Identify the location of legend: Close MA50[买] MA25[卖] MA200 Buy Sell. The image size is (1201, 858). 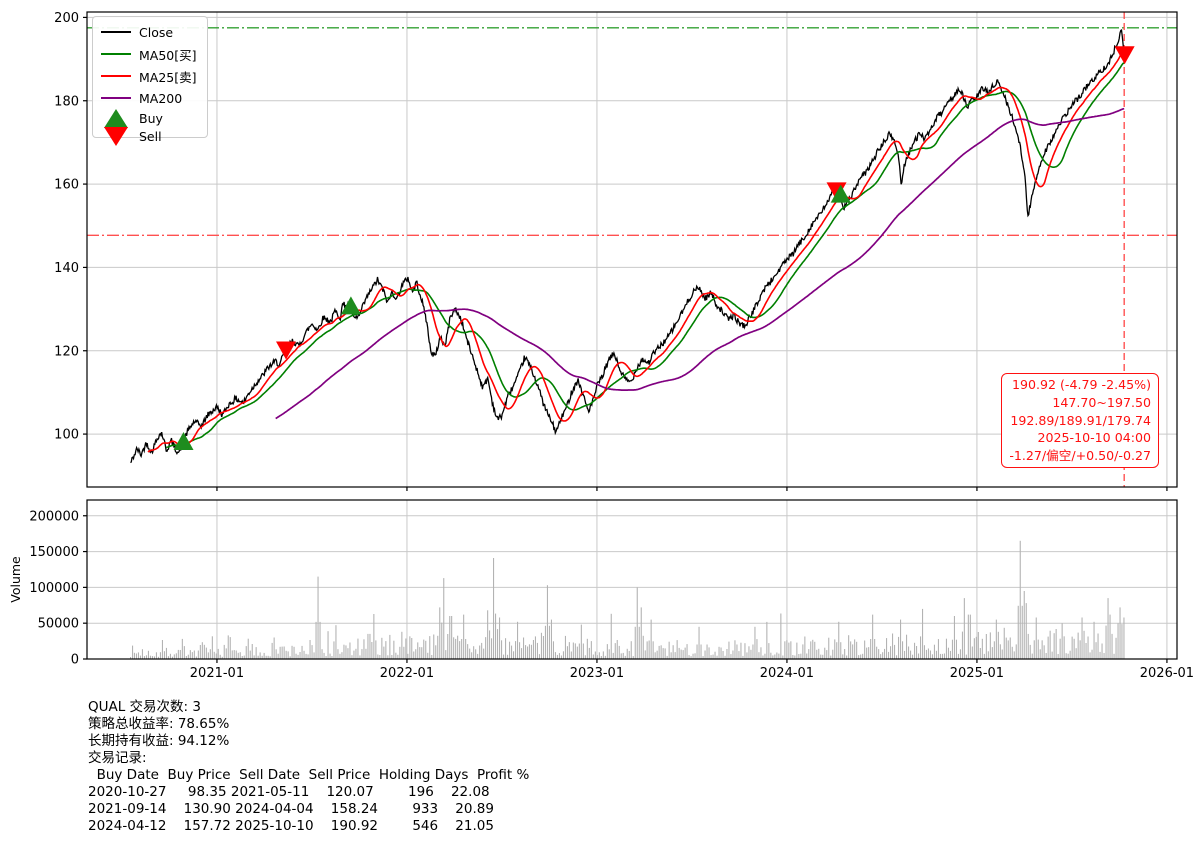
(150, 81).